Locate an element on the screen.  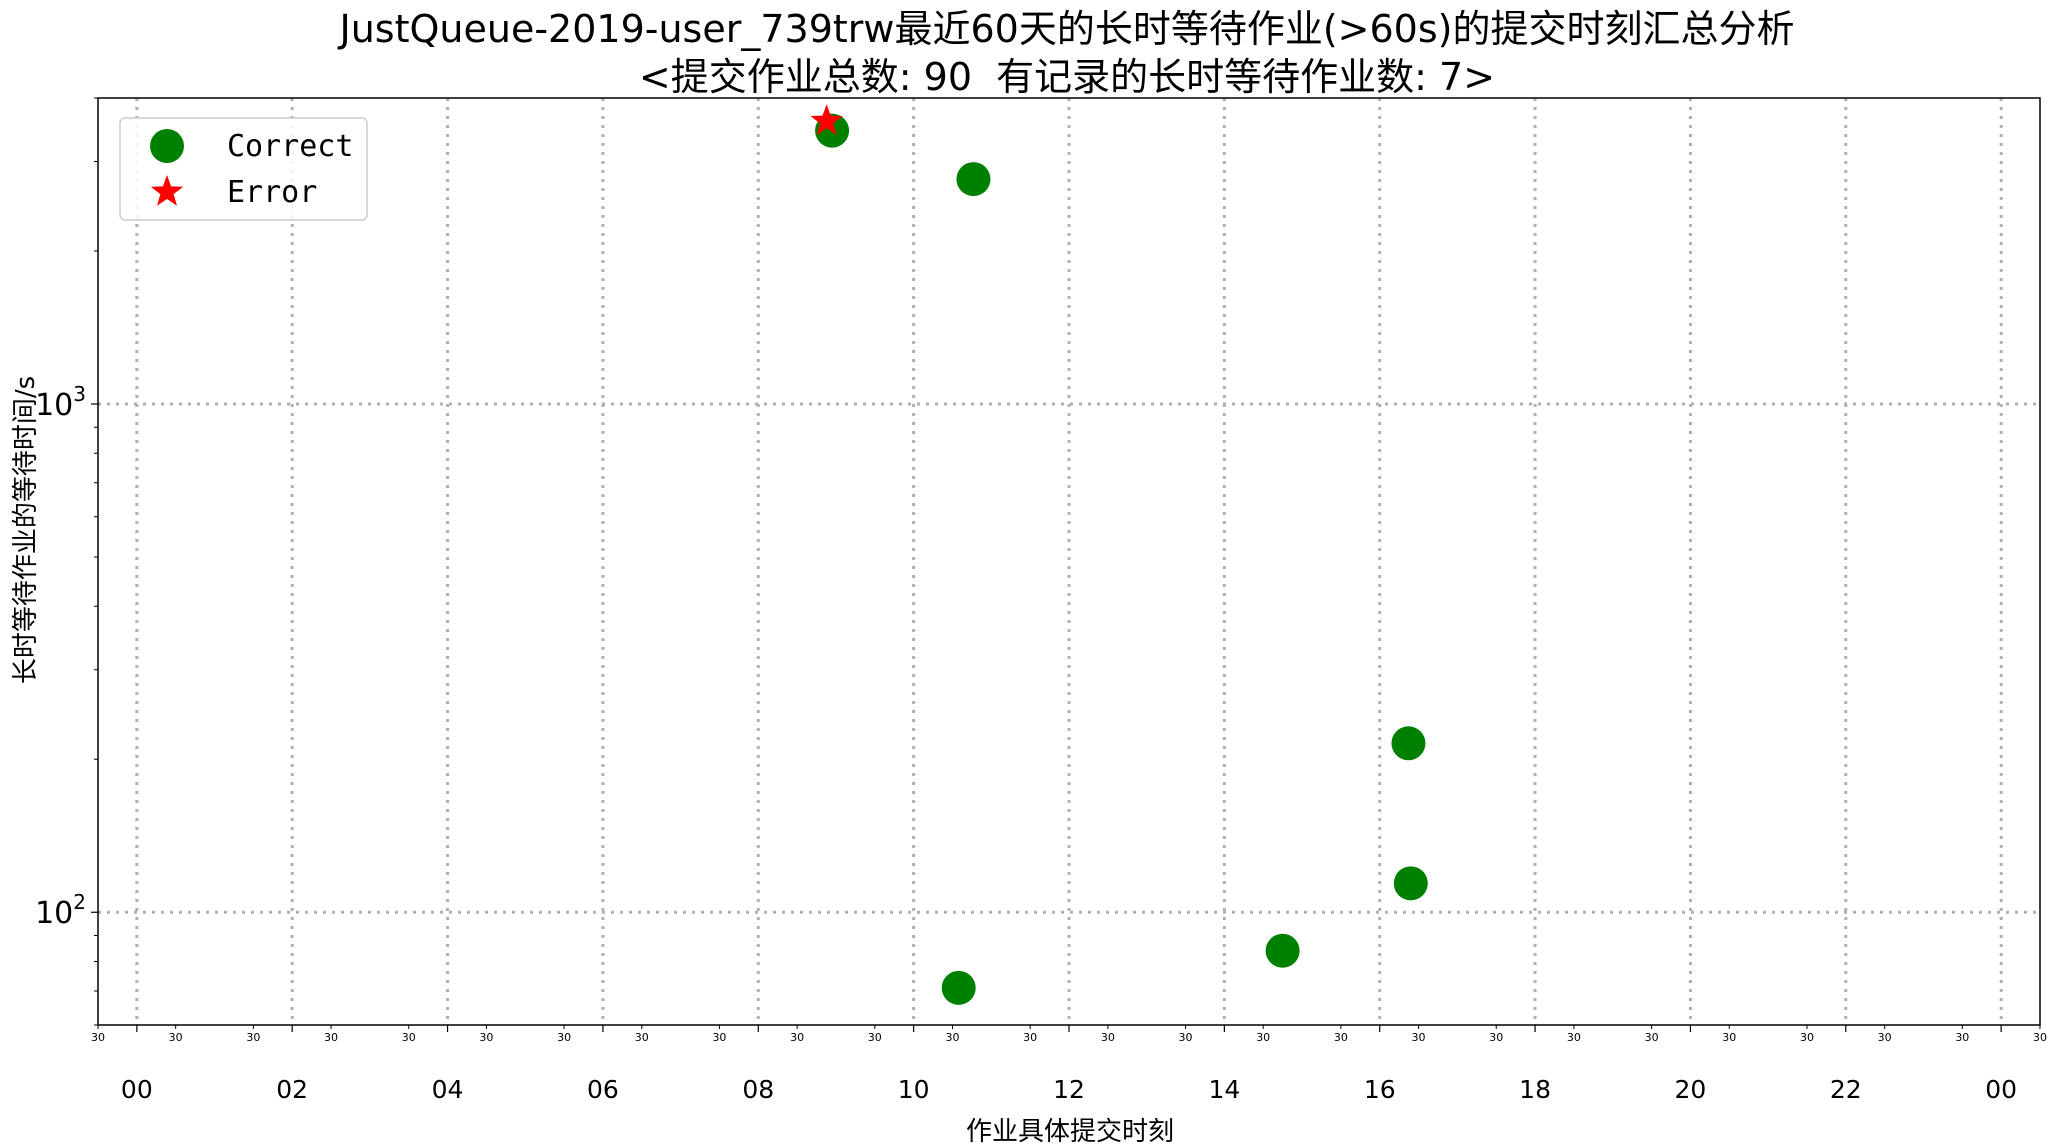
x-tick-label: 18 is located at coordinates (1535, 1089).